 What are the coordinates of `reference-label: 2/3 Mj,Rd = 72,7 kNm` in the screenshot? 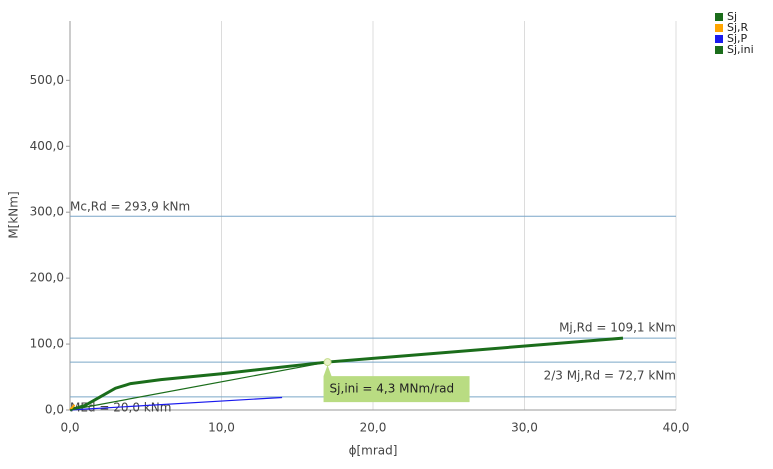 It's located at (610, 376).